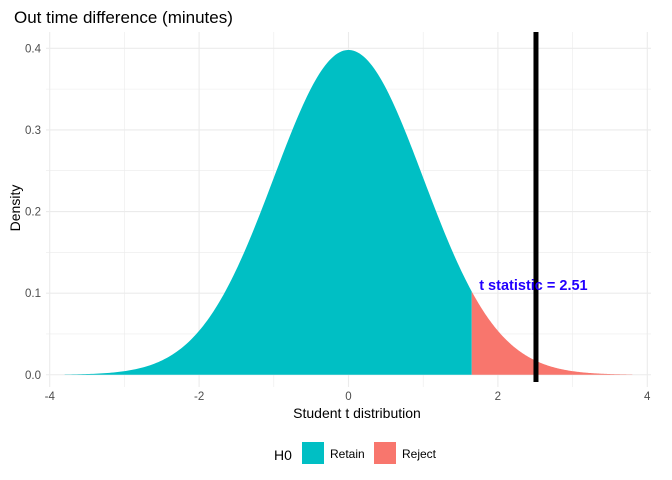  What do you see at coordinates (552, 333) in the screenshot?
I see `area-reject` at bounding box center [552, 333].